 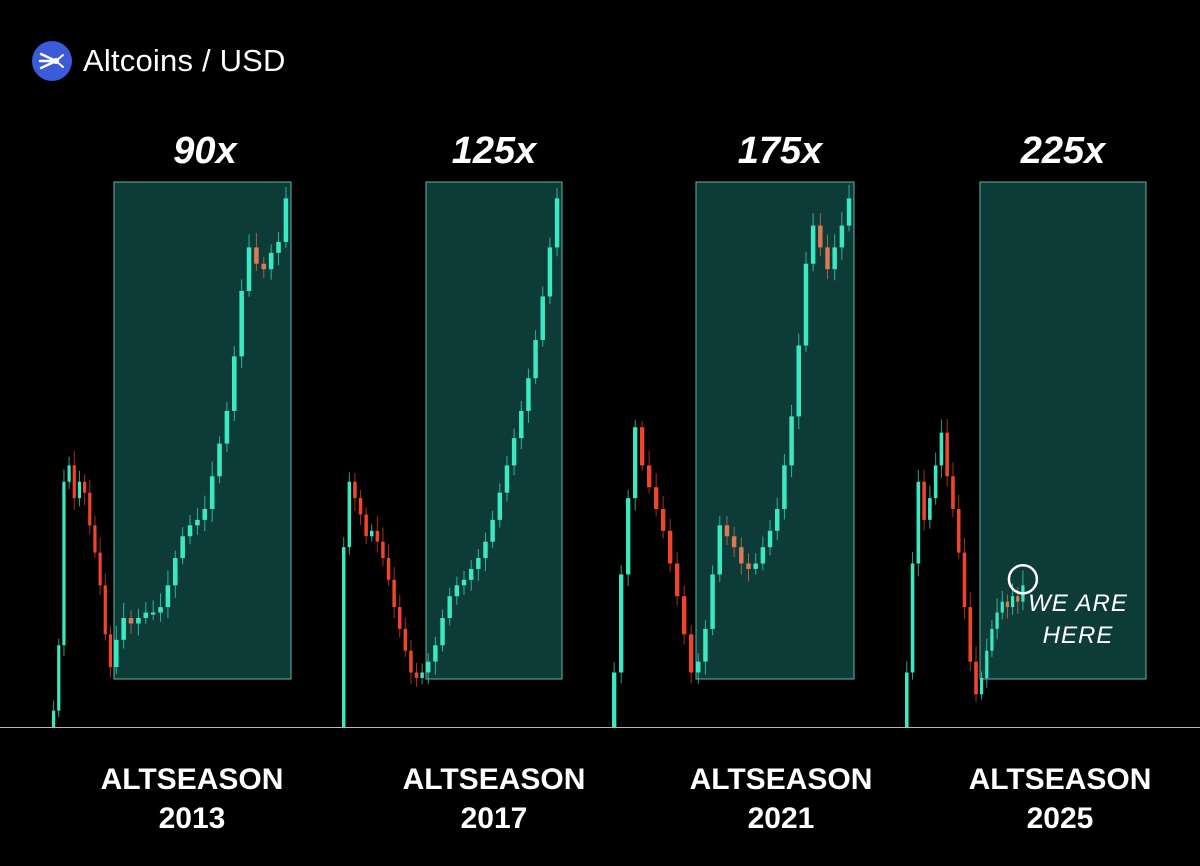 I want to click on current-position-marker, so click(x=1023, y=579).